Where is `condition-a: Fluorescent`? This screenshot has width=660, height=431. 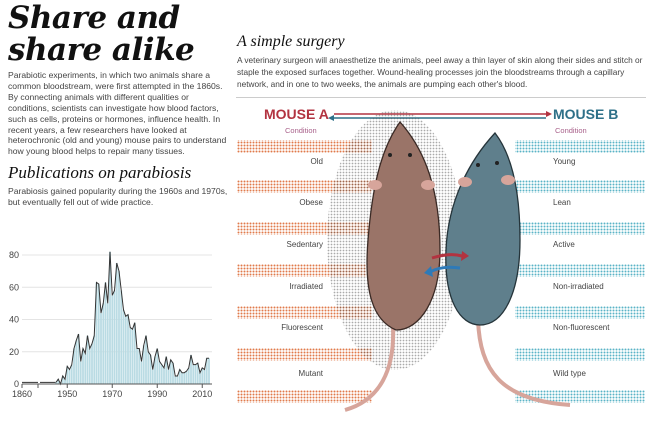
condition-a: Fluorescent is located at coordinates (302, 327).